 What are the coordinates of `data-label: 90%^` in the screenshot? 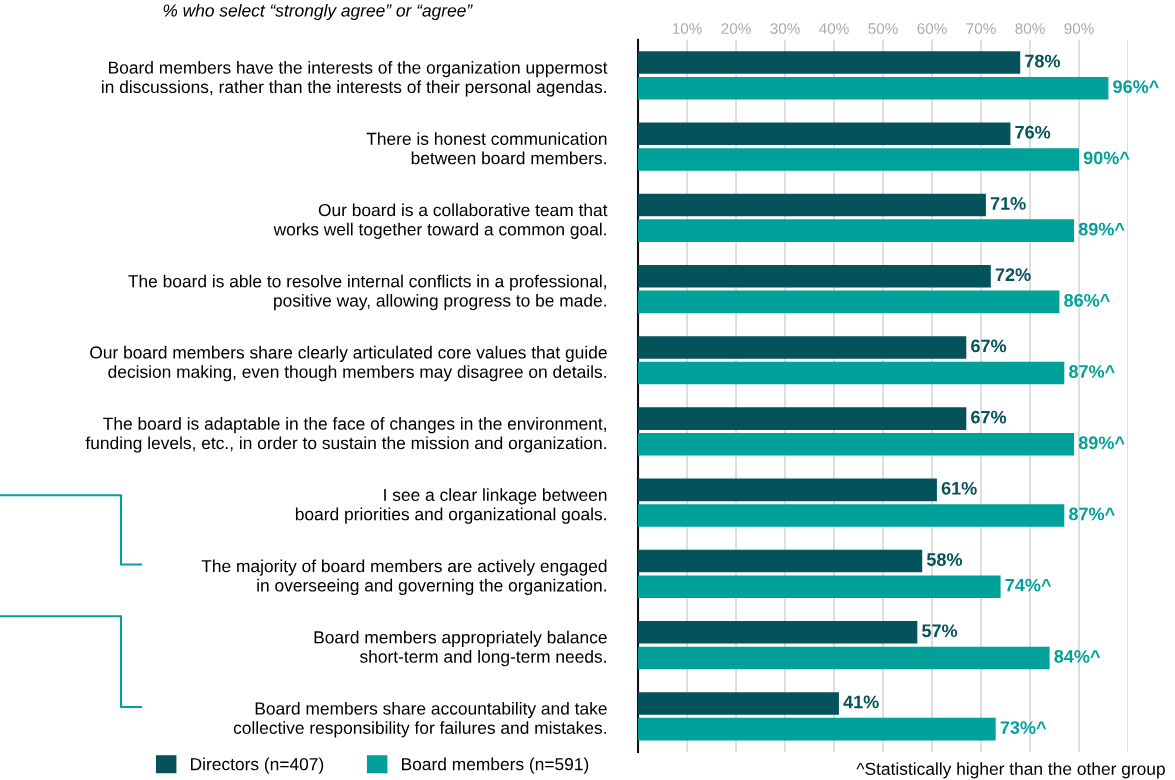 It's located at (1106, 158).